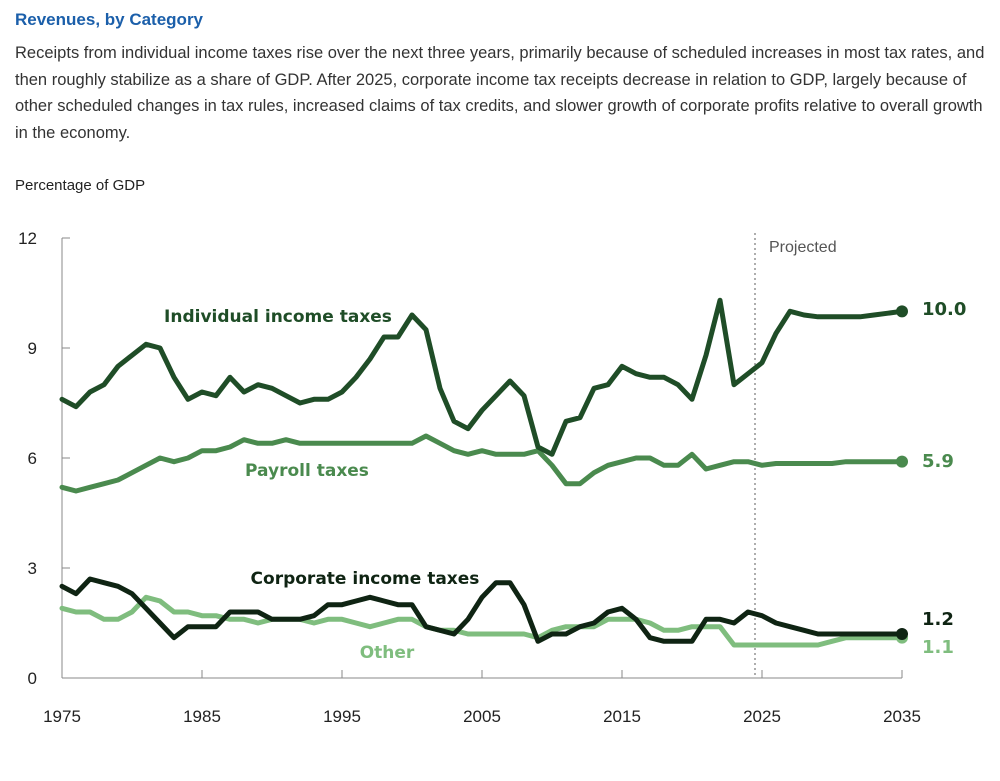  Describe the element at coordinates (938, 461) in the screenshot. I see `series-end-value-label: 5.9` at that location.